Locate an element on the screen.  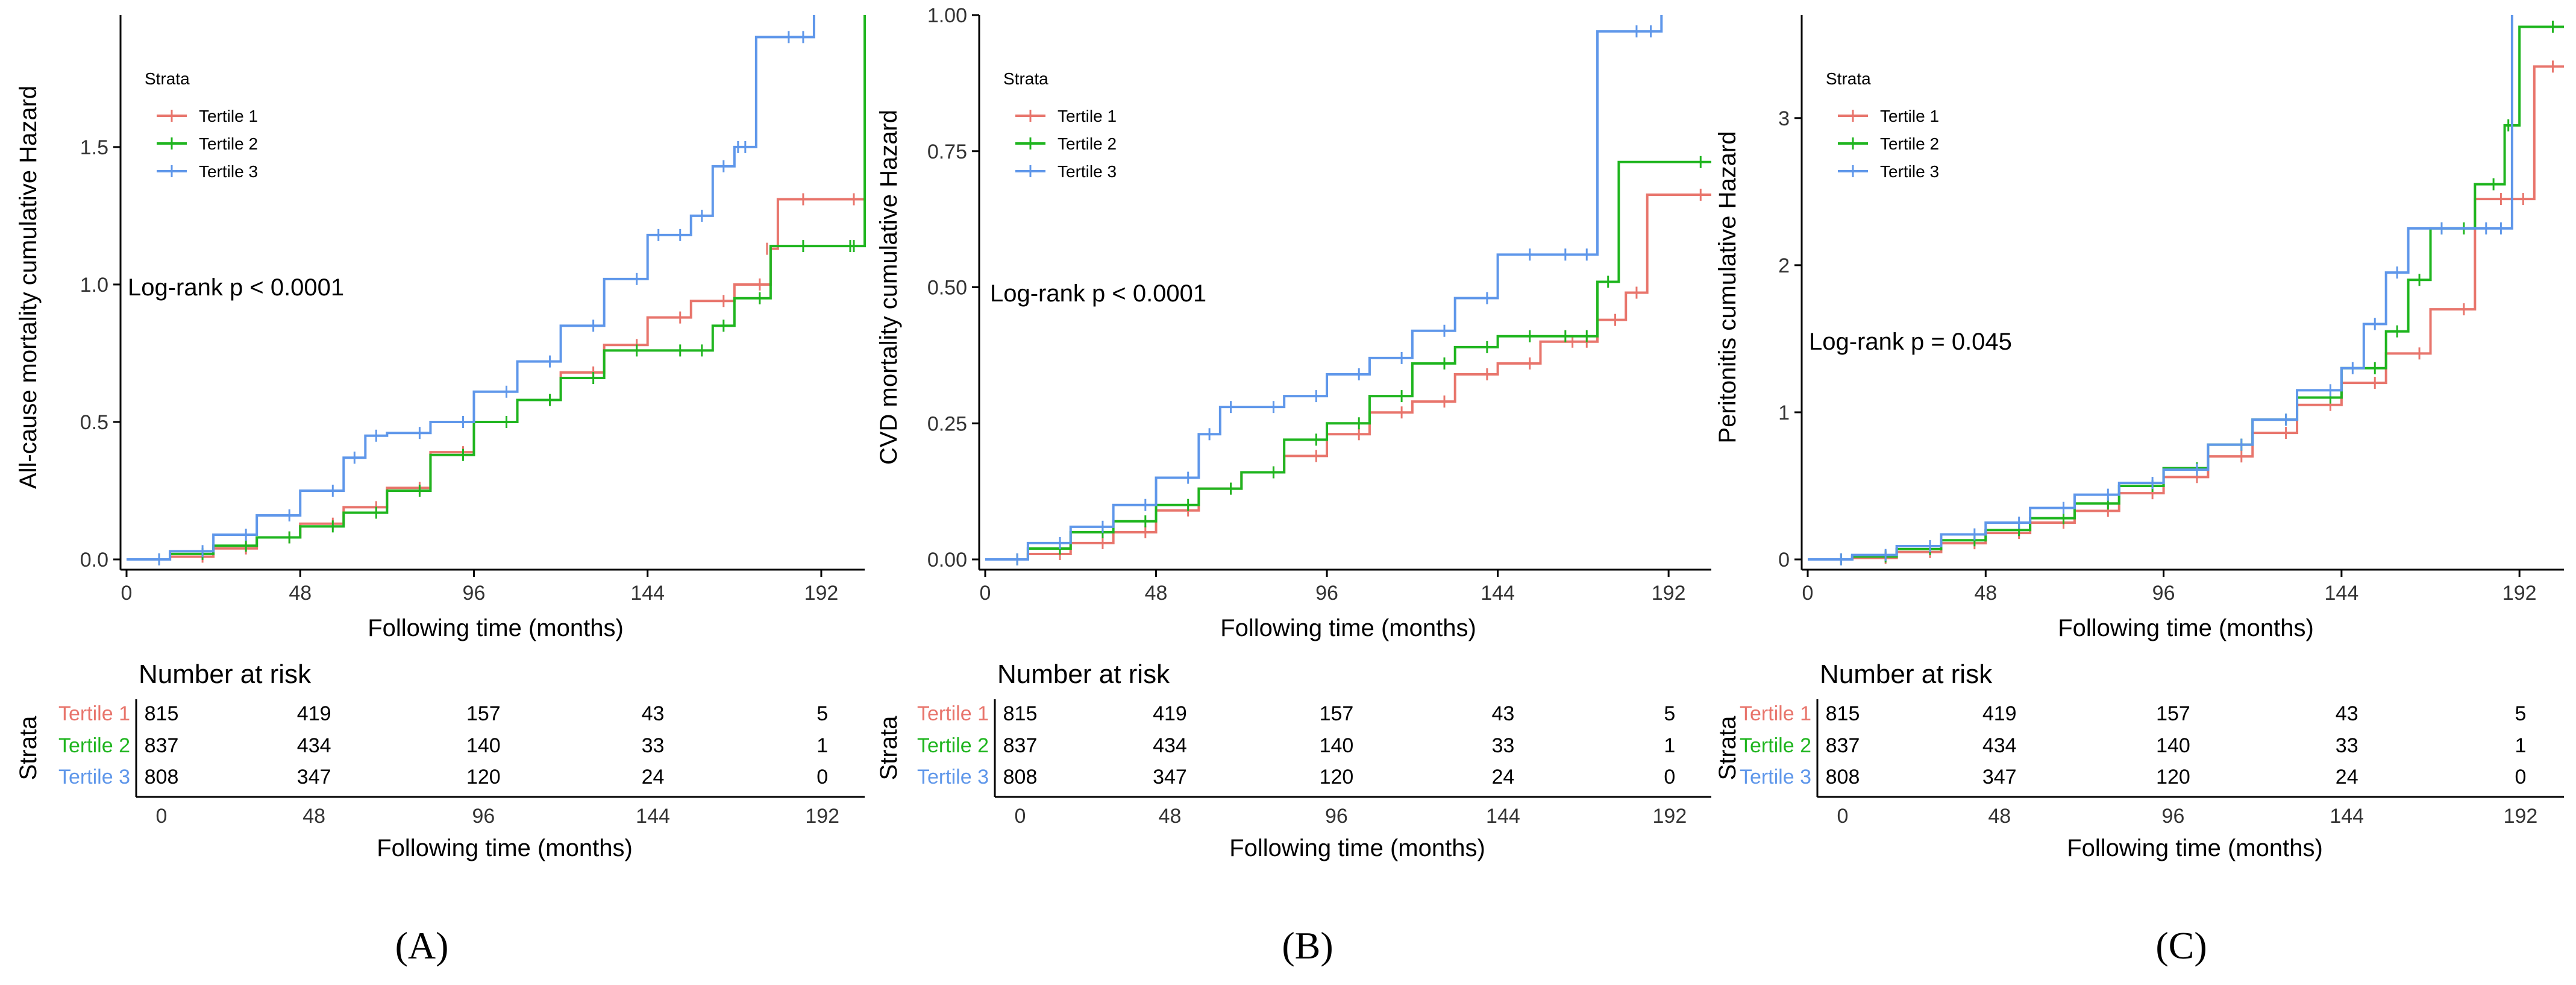
y-tick-label: 1.5 is located at coordinates (94, 147).